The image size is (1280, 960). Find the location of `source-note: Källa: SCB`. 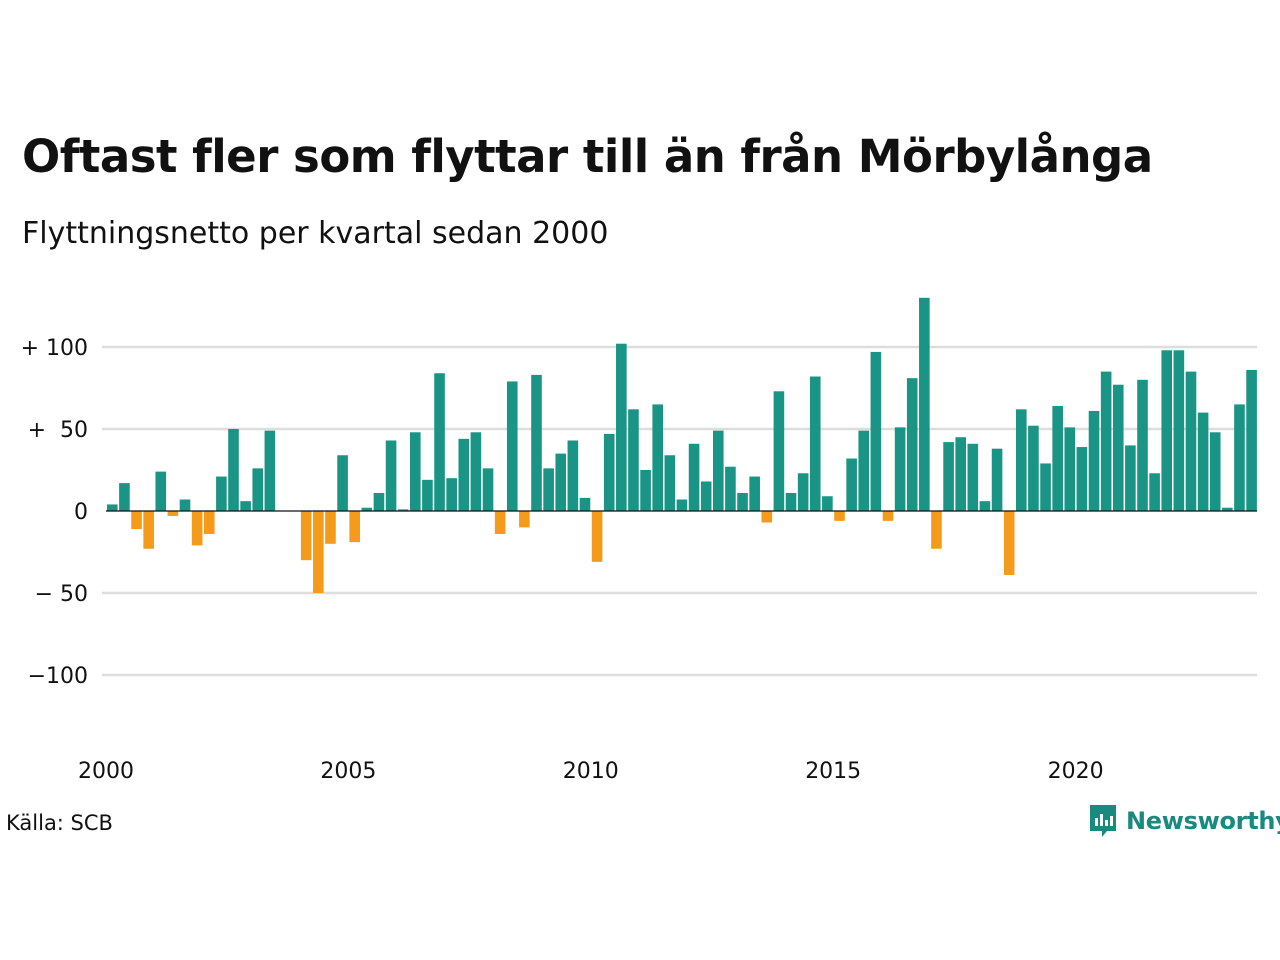

source-note: Källa: SCB is located at coordinates (59, 823).